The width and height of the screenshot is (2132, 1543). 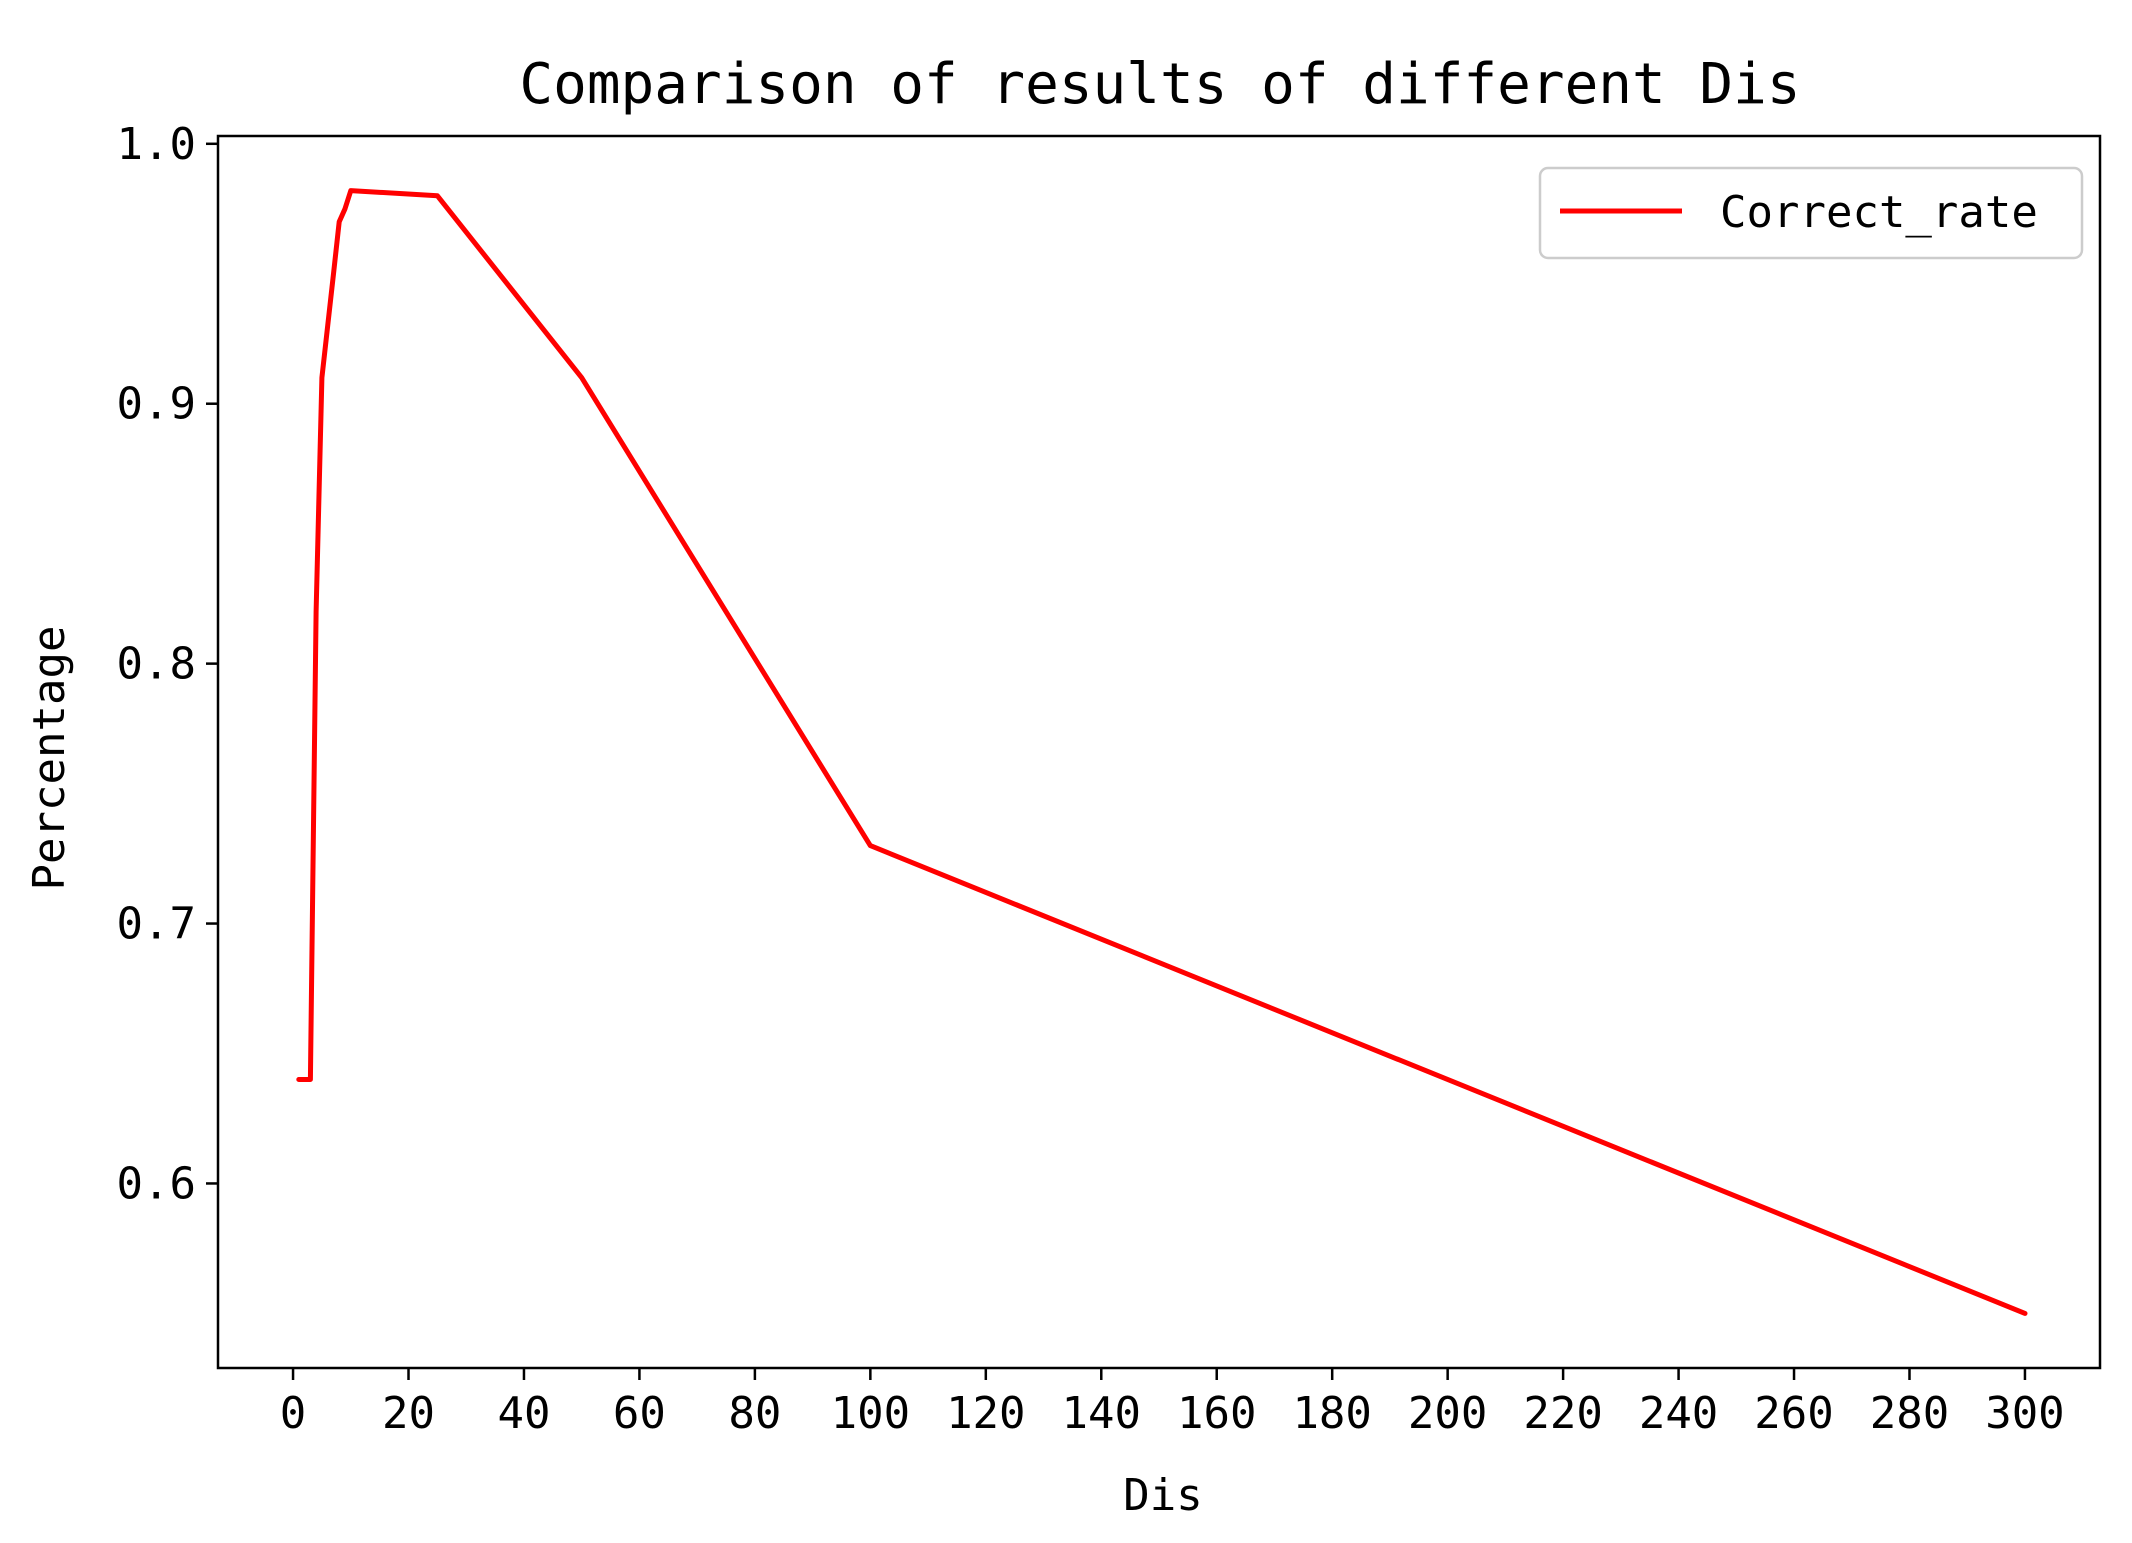 What do you see at coordinates (1562, 1413) in the screenshot?
I see `x-tick-label: 220` at bounding box center [1562, 1413].